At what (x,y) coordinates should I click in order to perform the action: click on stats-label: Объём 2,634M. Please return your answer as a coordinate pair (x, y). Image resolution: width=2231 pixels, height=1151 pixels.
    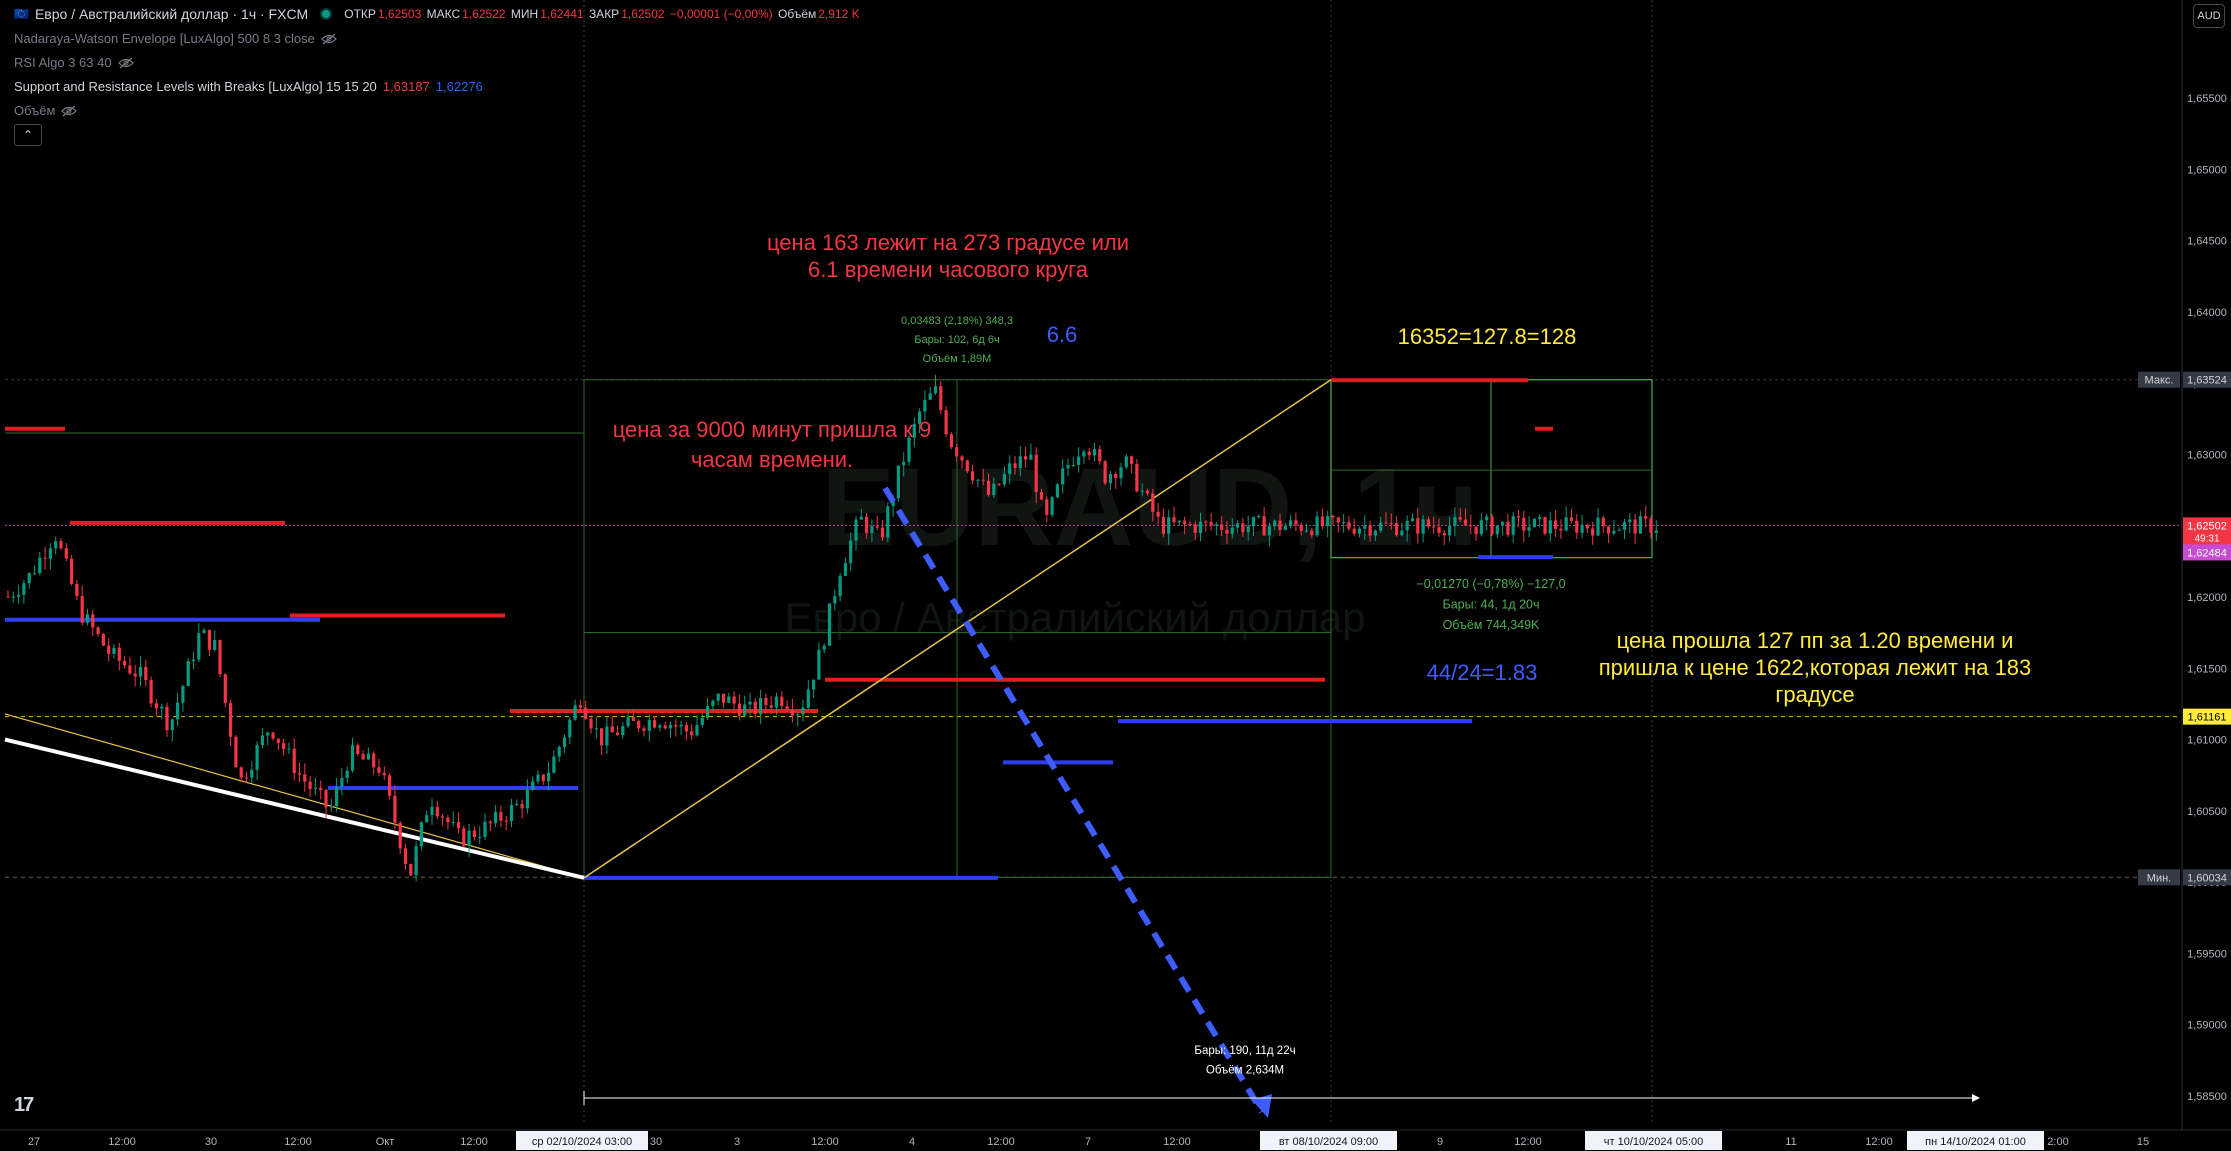
    Looking at the image, I should click on (1245, 1071).